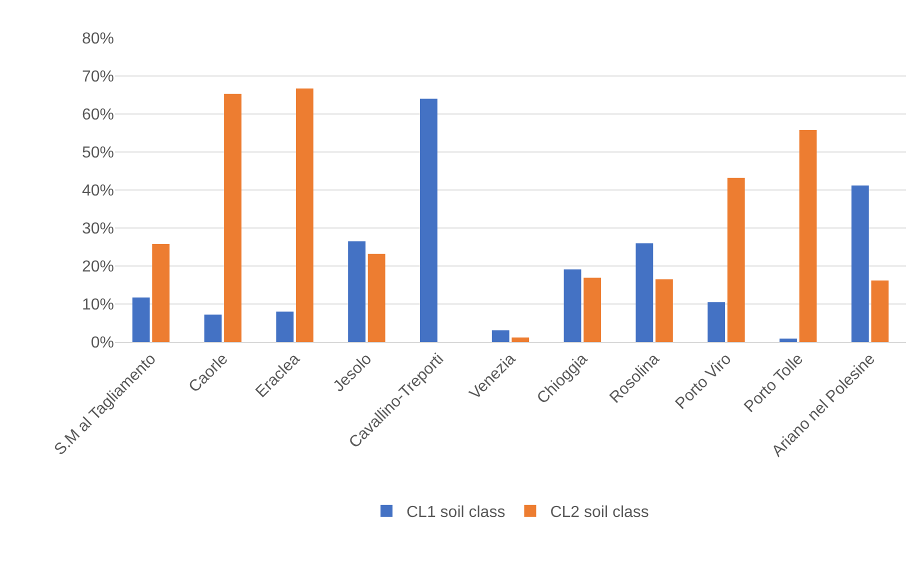 The image size is (921, 567). Describe the element at coordinates (98, 77) in the screenshot. I see `y-tick-label: 70%` at that location.